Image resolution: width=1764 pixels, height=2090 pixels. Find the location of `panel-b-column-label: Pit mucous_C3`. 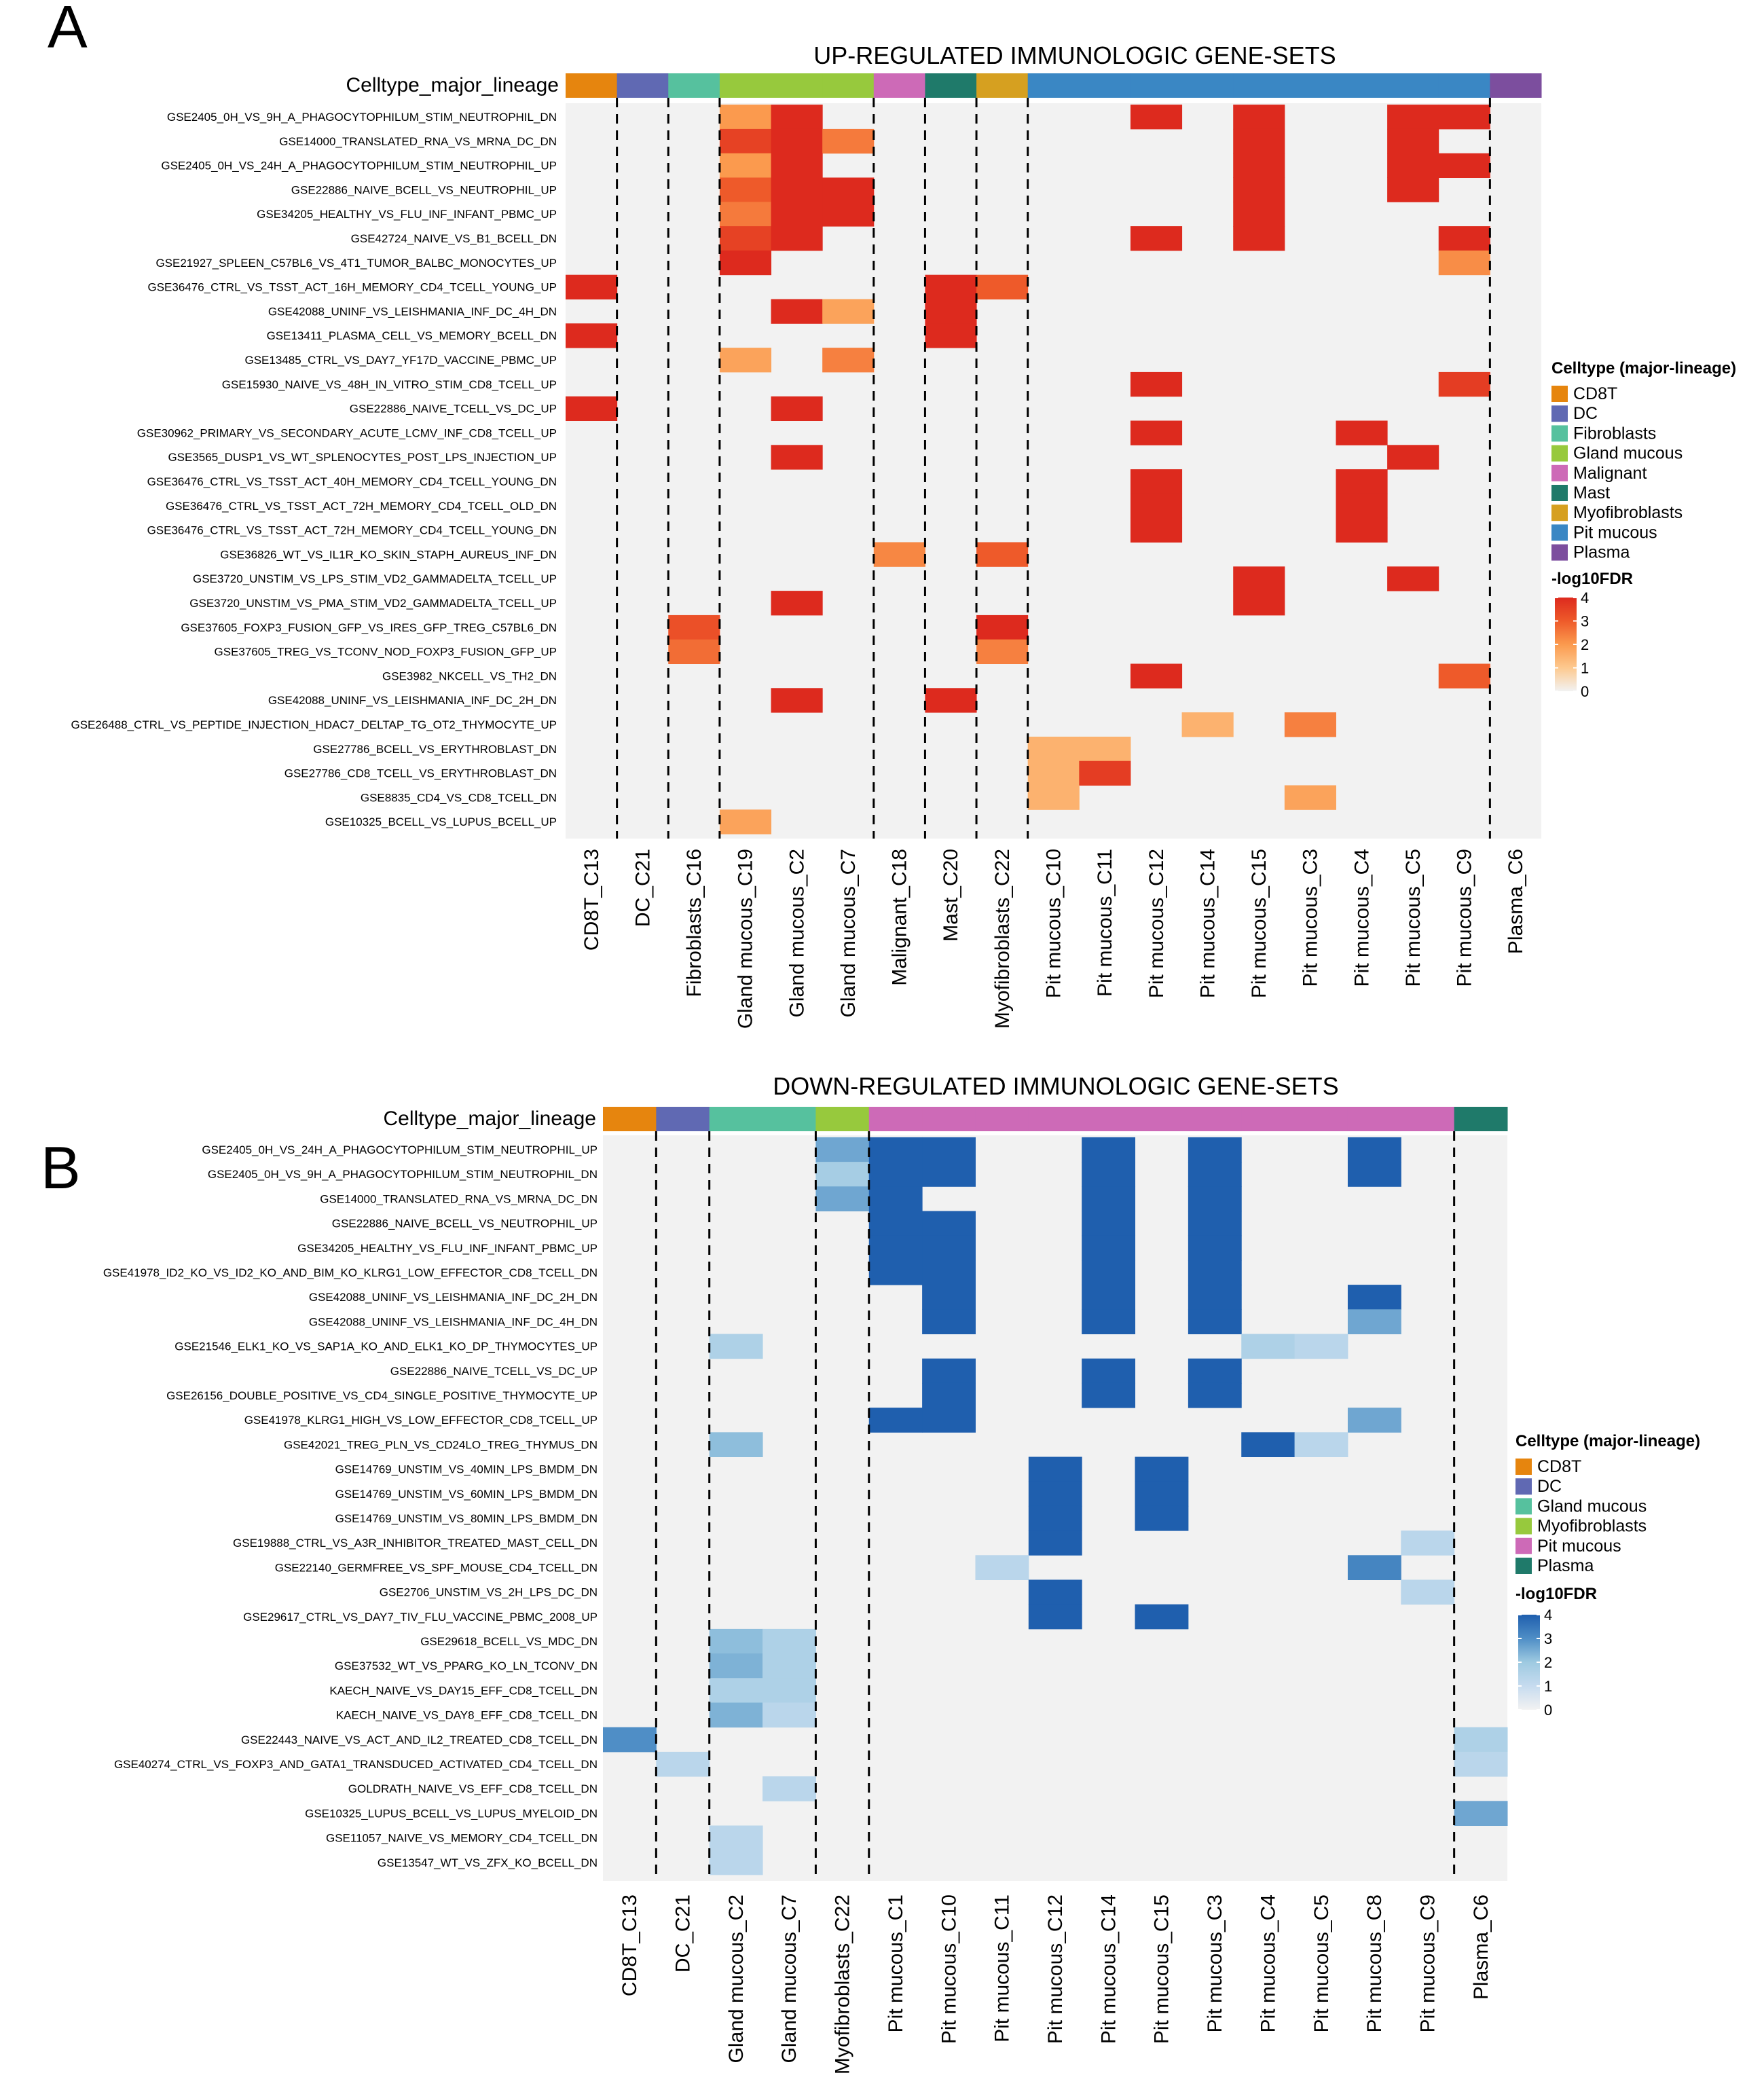

panel-b-column-label: Pit mucous_C3 is located at coordinates (1215, 1963).